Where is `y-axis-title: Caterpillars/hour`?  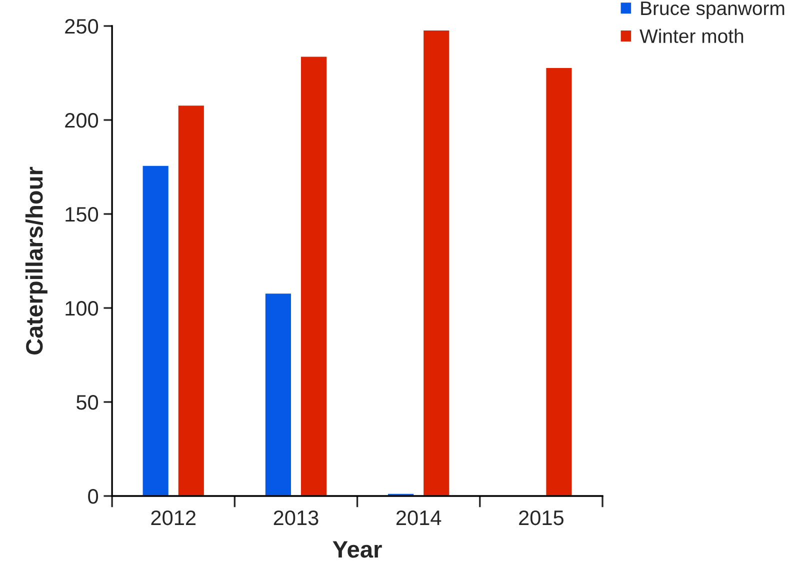
y-axis-title: Caterpillars/hour is located at coordinates (36, 260).